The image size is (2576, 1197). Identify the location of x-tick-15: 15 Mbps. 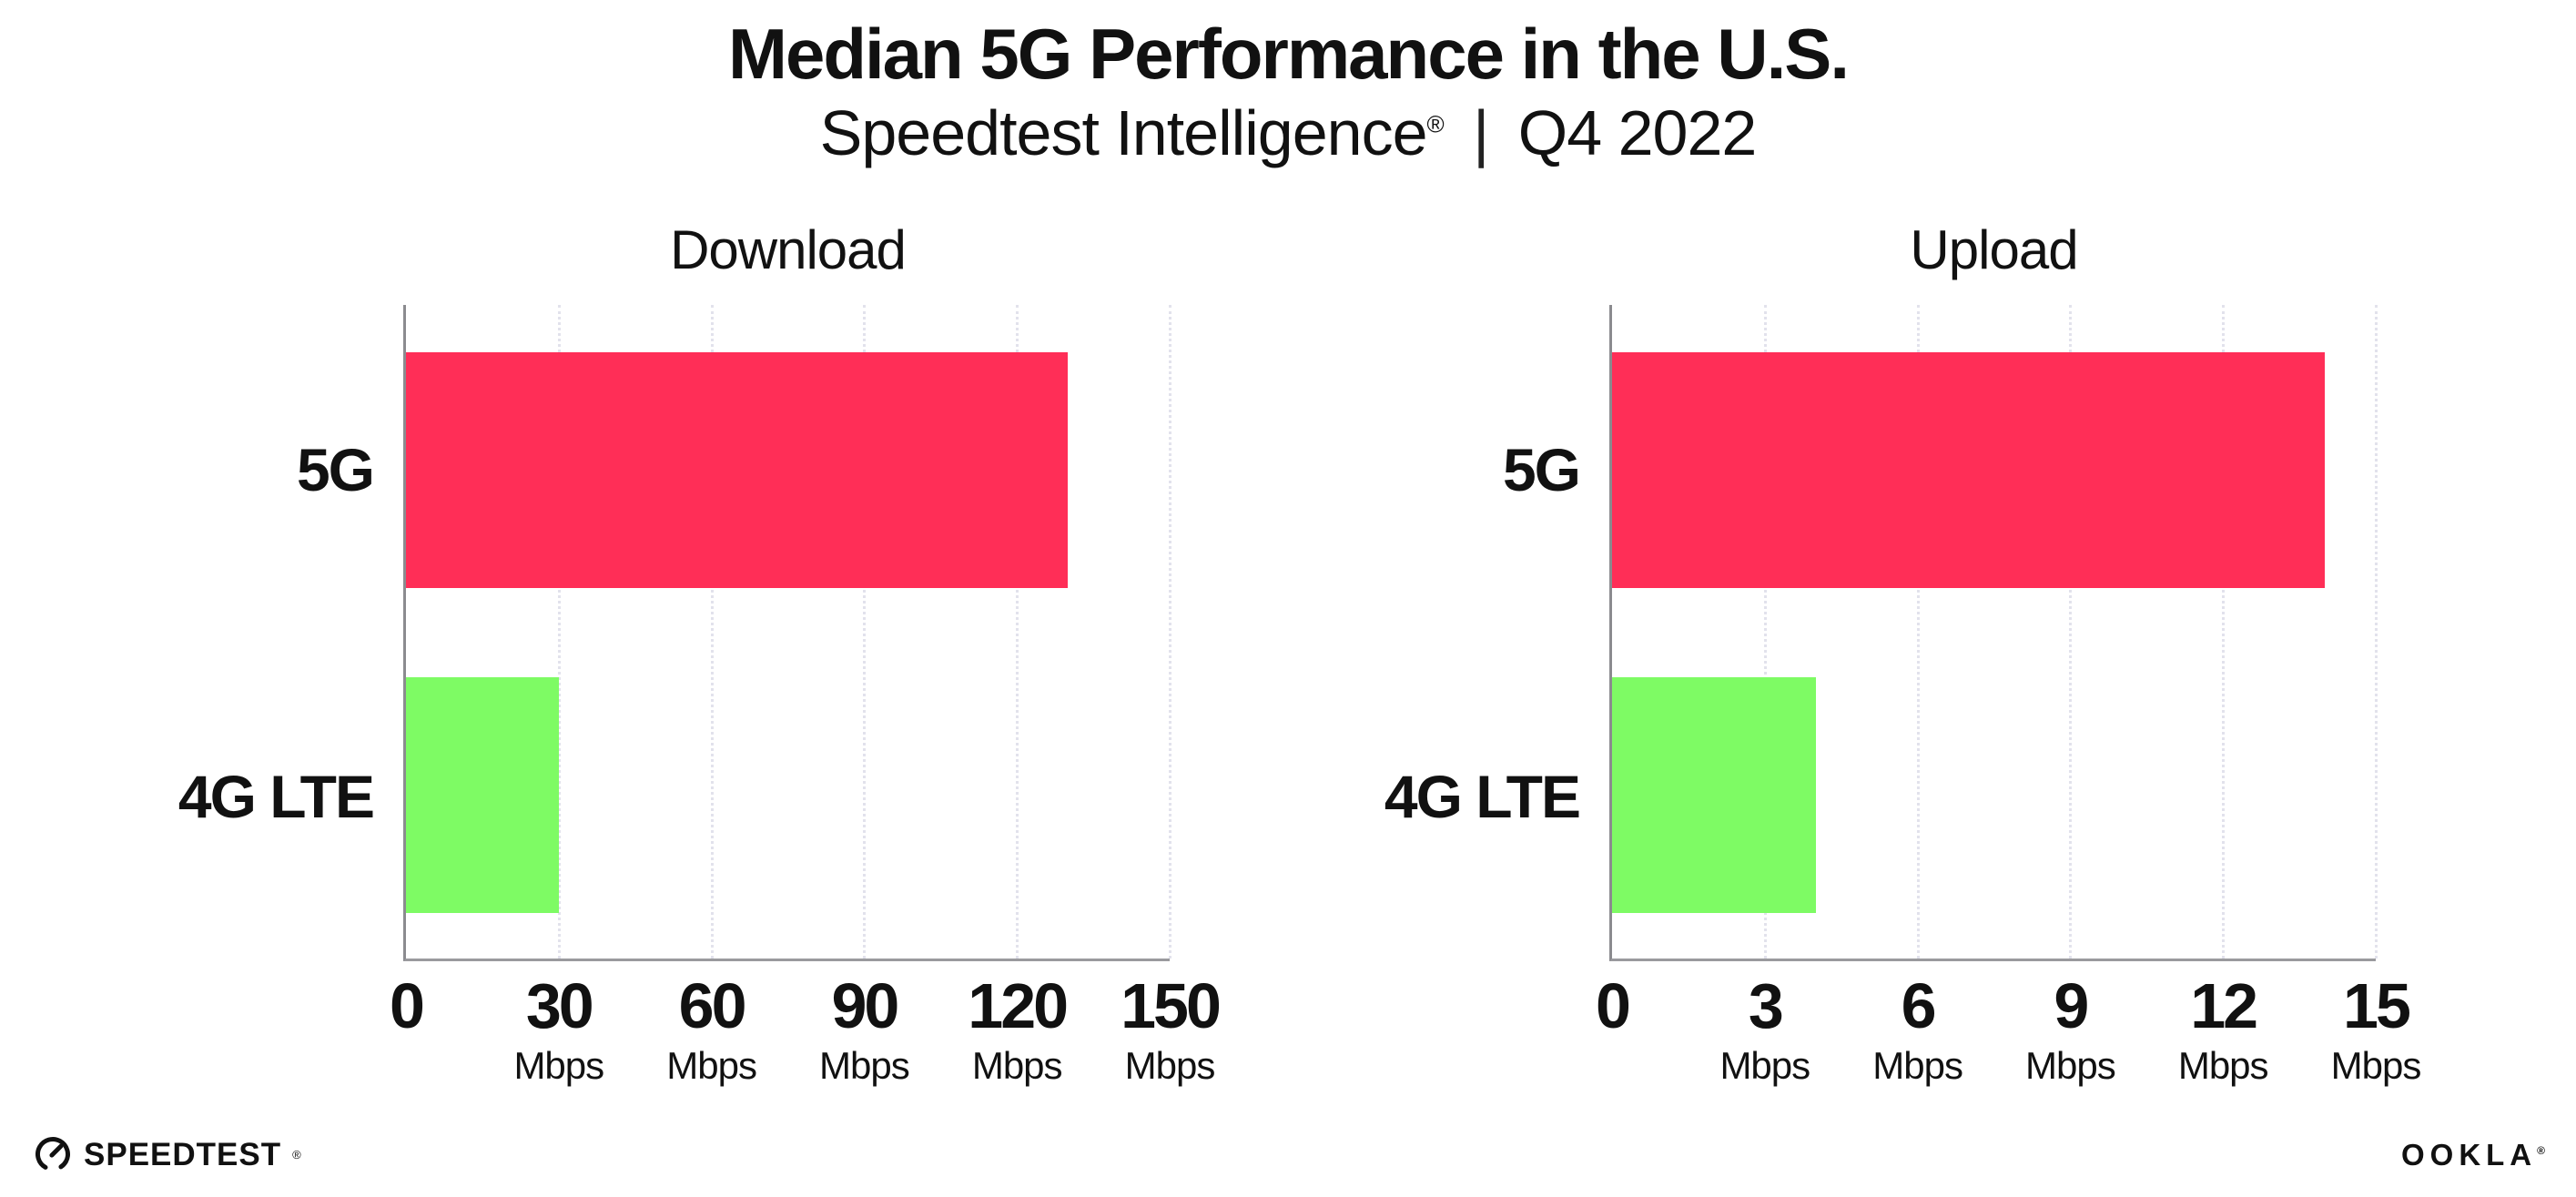
(2376, 1028).